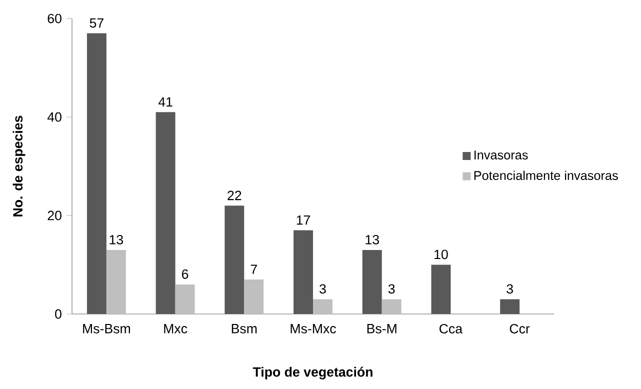 The width and height of the screenshot is (641, 389). What do you see at coordinates (19, 166) in the screenshot?
I see `y-axis-title: No. de especies` at bounding box center [19, 166].